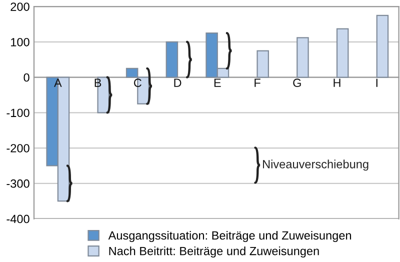 The image size is (400, 262). Describe the element at coordinates (257, 82) in the screenshot. I see `x-tick-label: F` at that location.